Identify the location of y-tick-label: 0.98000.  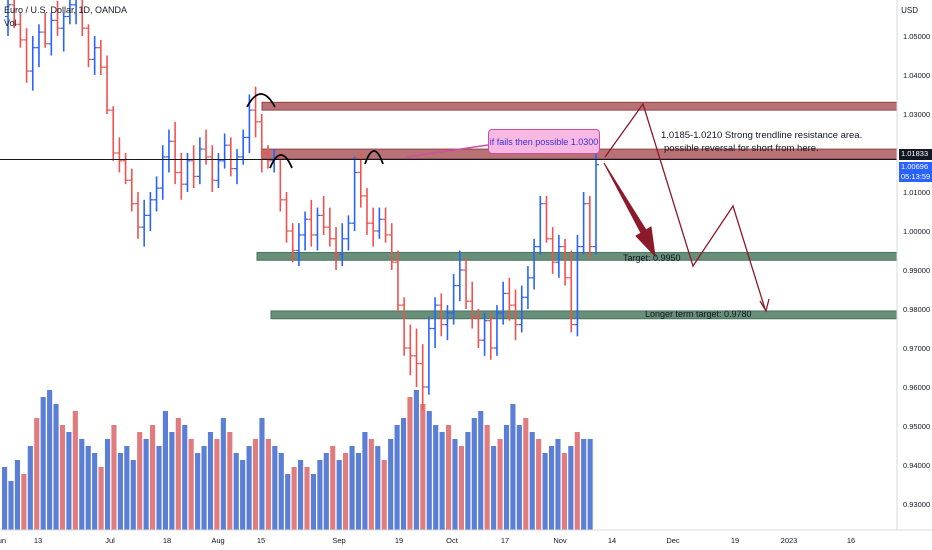
(916, 309).